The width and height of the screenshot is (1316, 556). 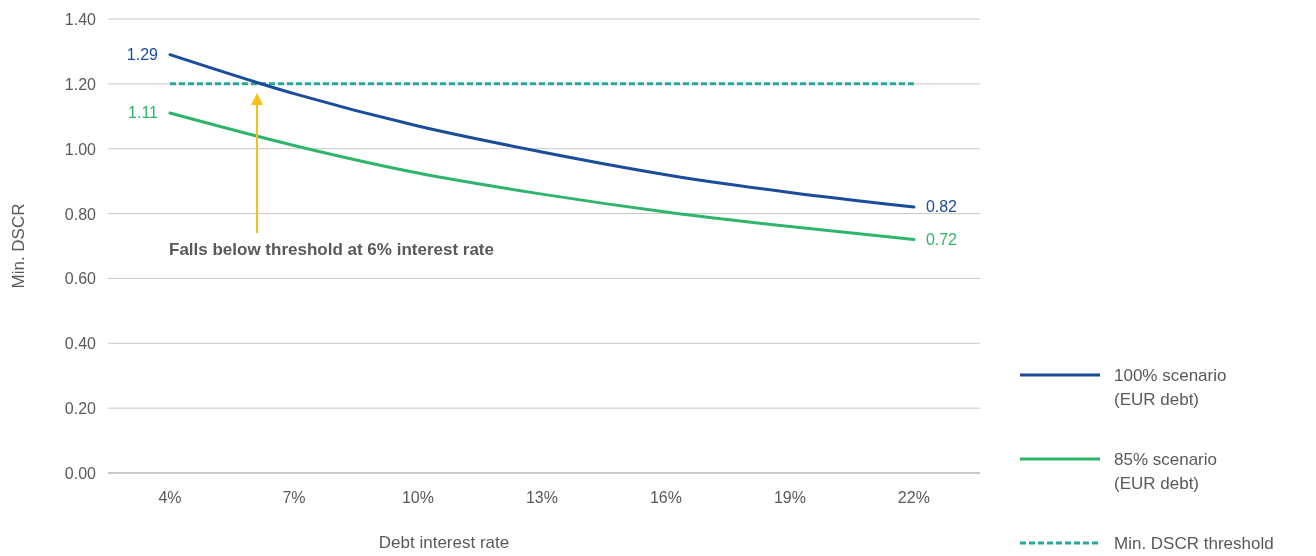 I want to click on line-series, so click(x=542, y=176).